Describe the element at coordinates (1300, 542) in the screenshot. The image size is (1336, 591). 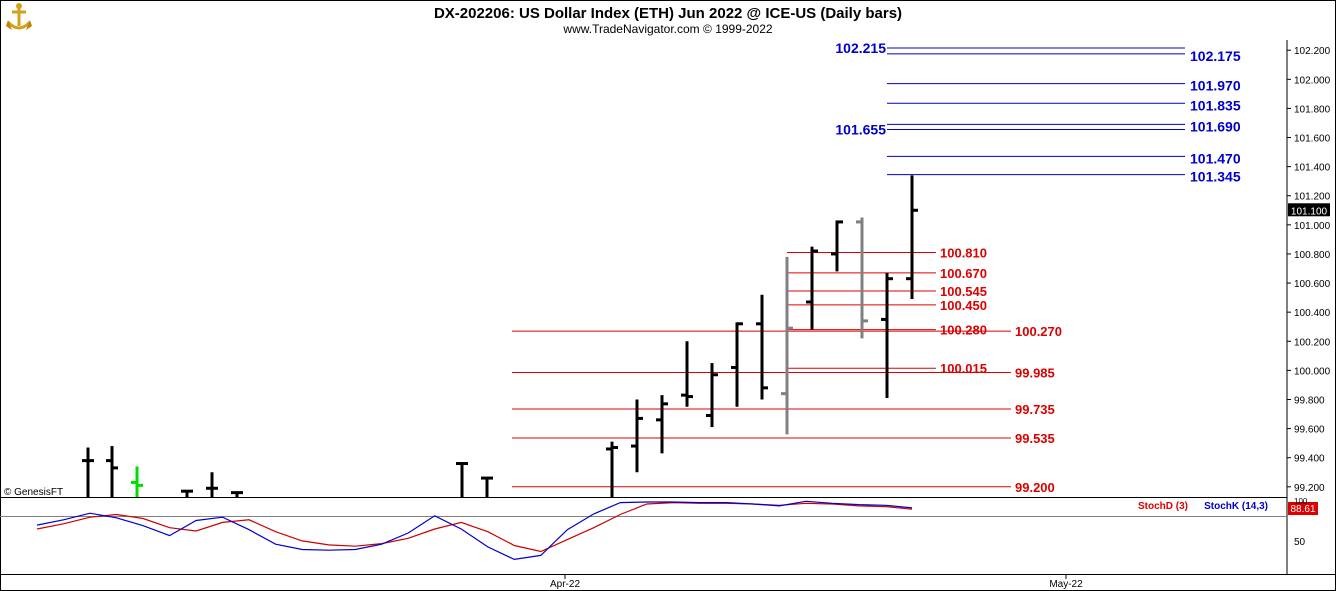
I see `stoch-axis-50: 50` at that location.